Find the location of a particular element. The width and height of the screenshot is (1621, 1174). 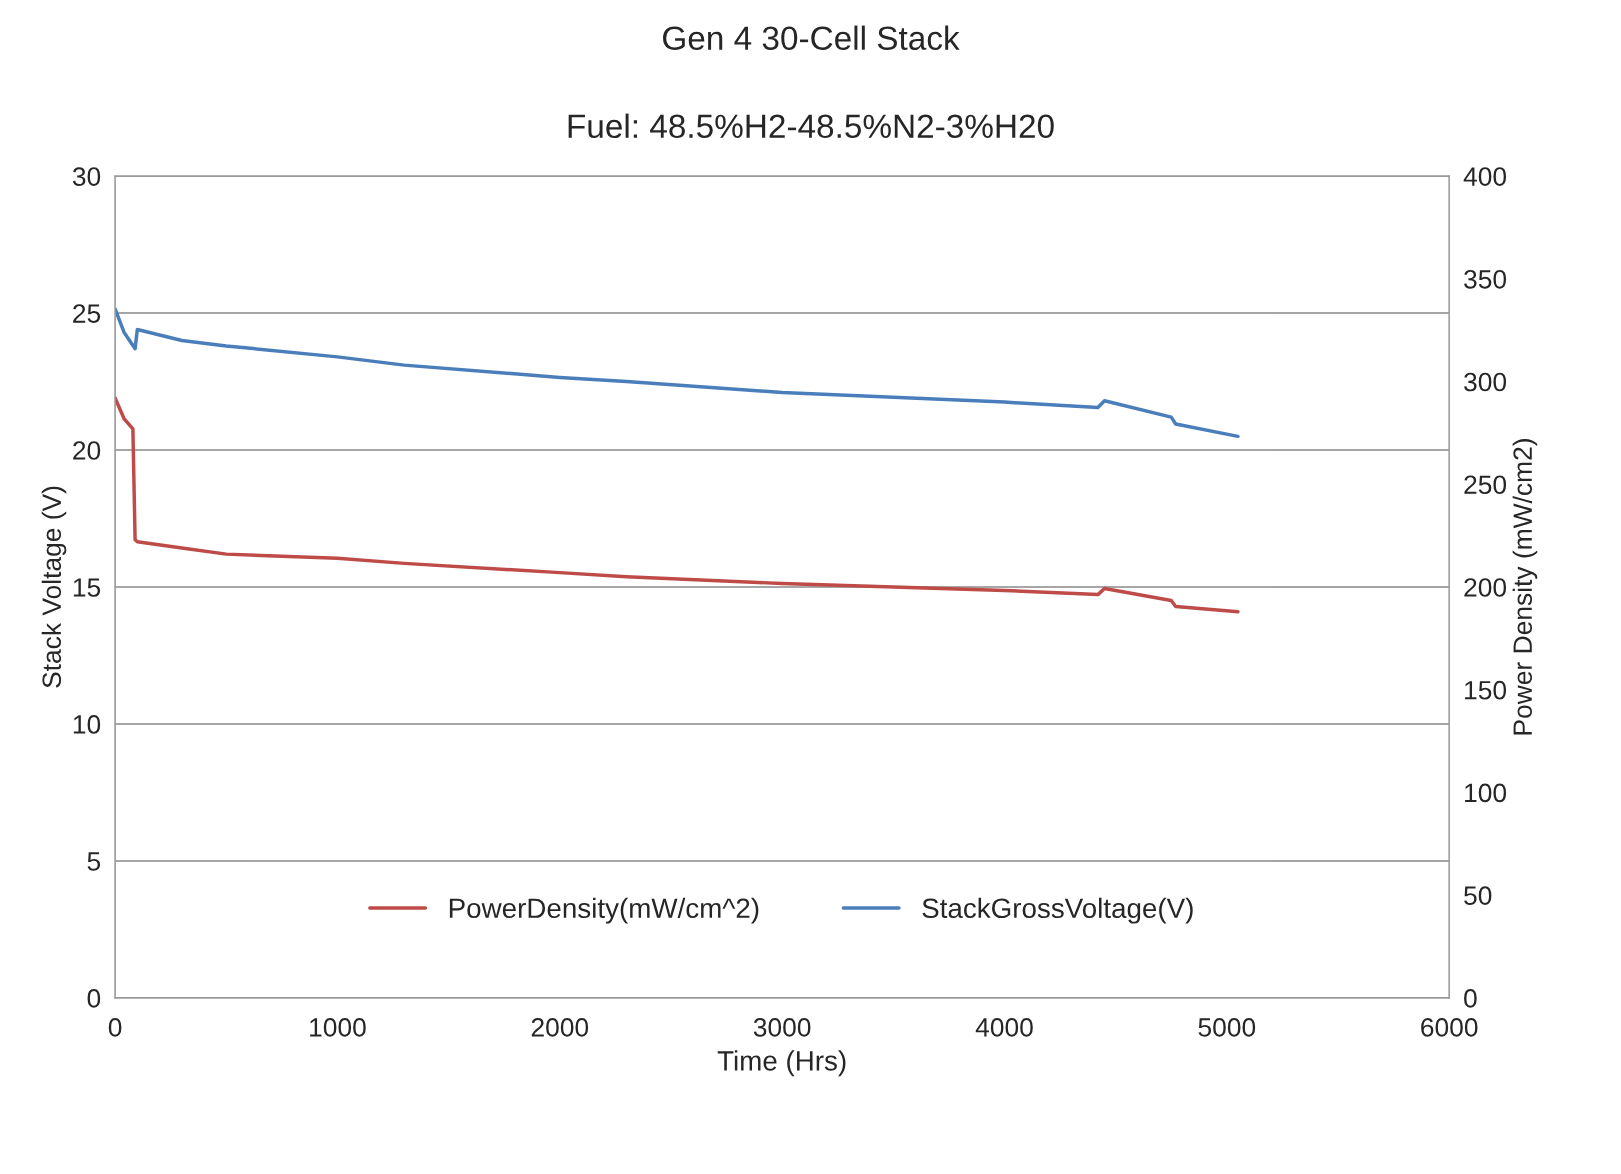

chart-title: Gen 4 30-Cell Stack is located at coordinates (811, 38).